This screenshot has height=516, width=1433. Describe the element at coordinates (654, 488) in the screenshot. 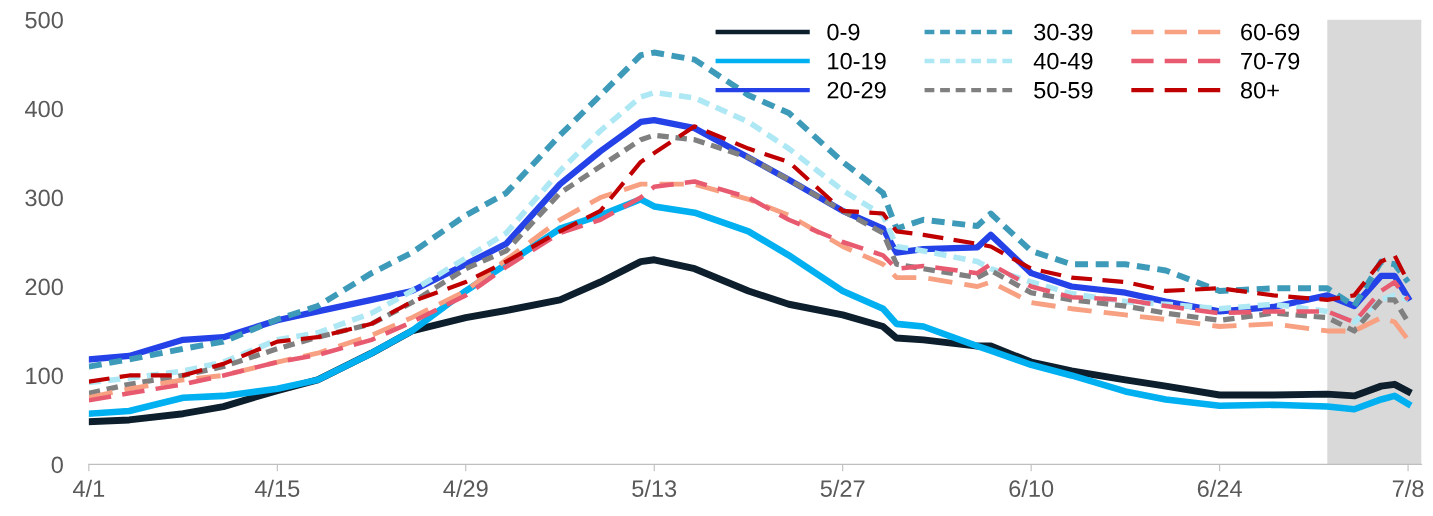

I see `x-tick-label: 5/13` at that location.